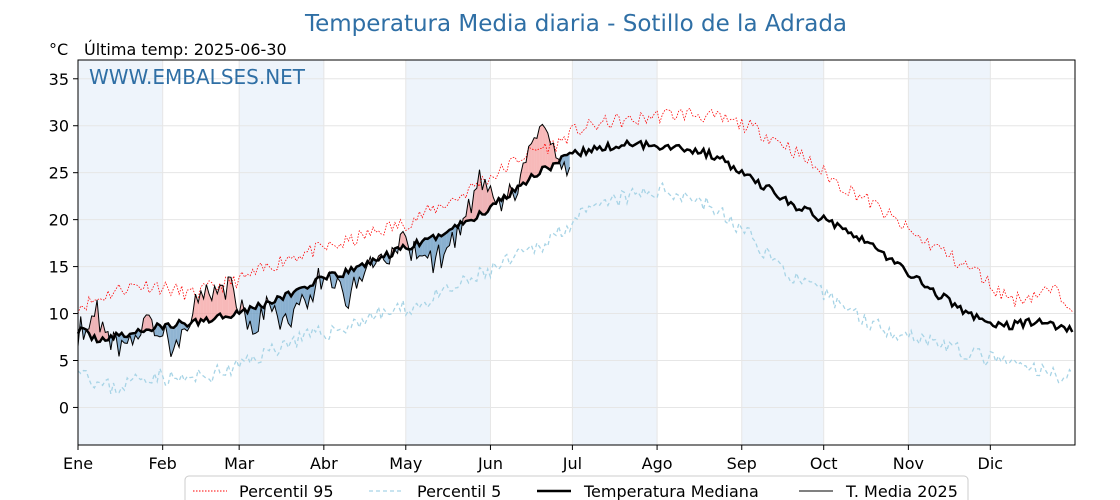 Image resolution: width=1120 pixels, height=500 pixels. I want to click on x-tick-label: Jun, so click(490, 463).